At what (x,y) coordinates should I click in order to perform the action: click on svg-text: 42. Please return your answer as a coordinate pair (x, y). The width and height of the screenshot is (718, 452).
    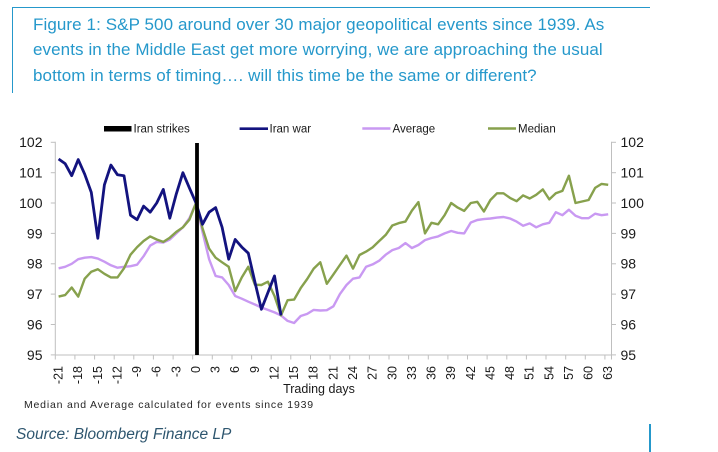
    Looking at the image, I should click on (471, 373).